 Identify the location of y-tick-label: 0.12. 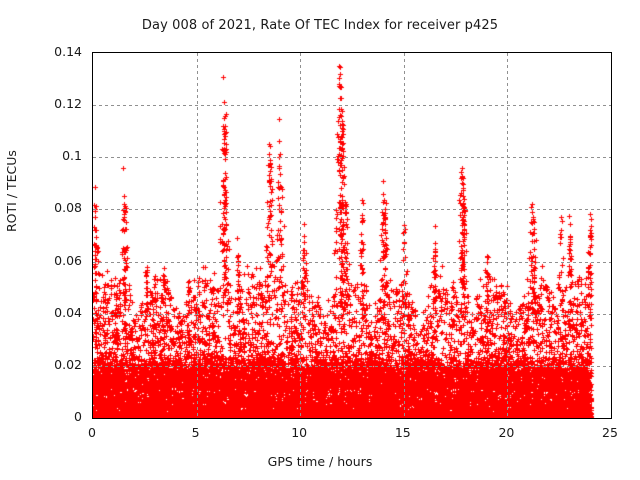
(68, 104).